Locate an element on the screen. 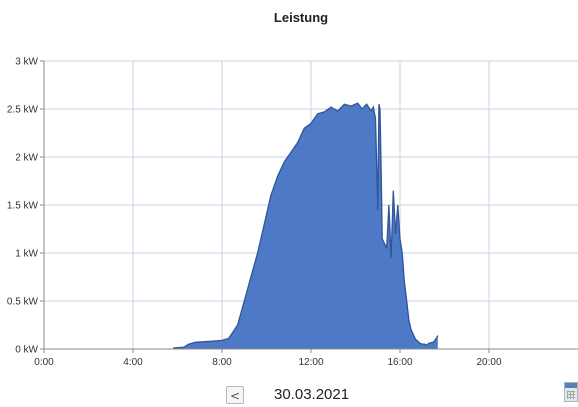 This screenshot has width=578, height=407. y-tick-label: 2.5 kW is located at coordinates (23, 110).